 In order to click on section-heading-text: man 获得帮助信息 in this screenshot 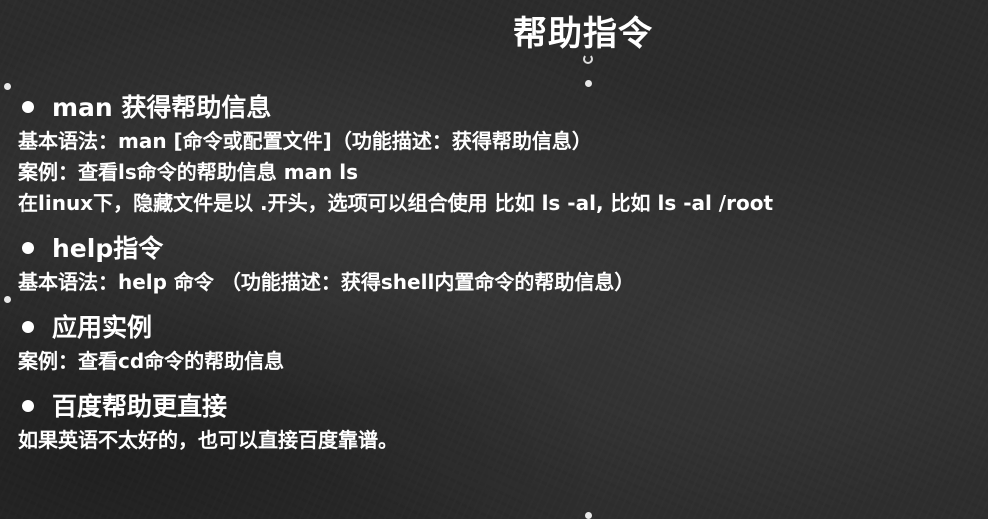, I will do `click(162, 107)`.